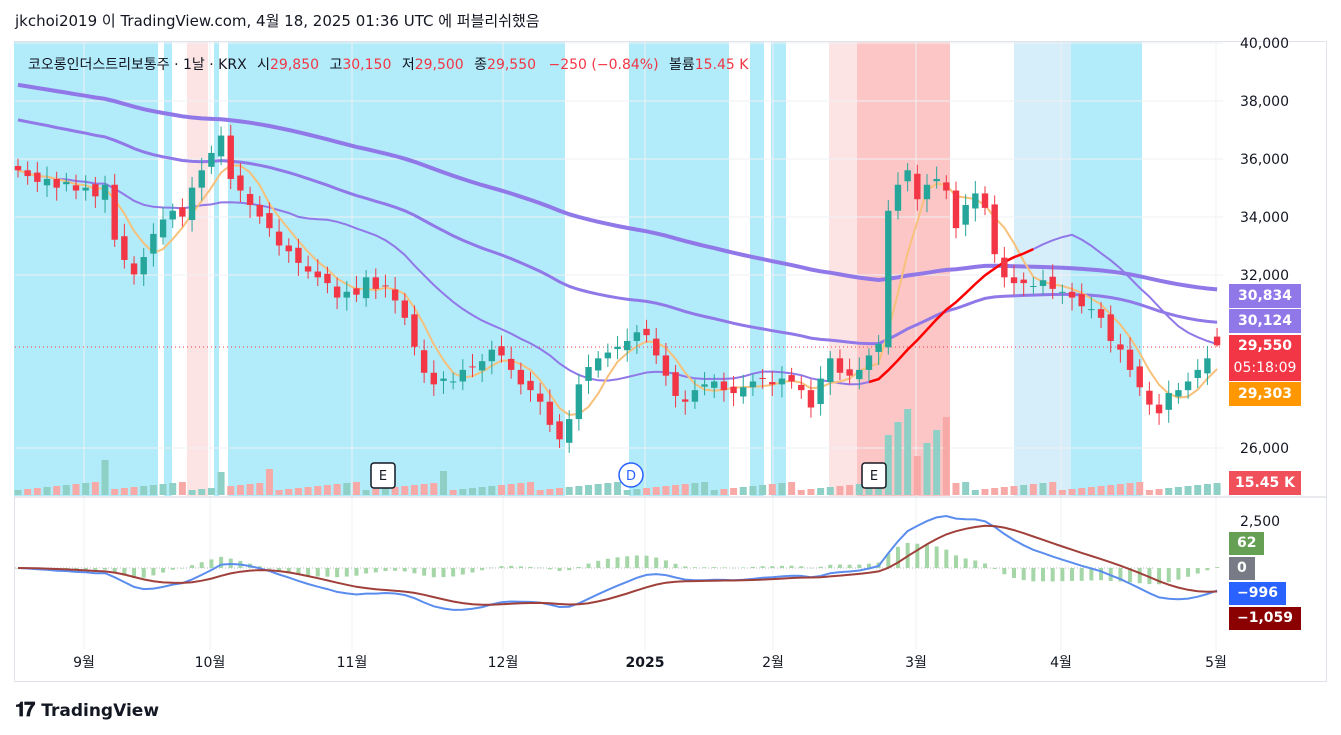  I want to click on earnings-marker-box, so click(874, 475).